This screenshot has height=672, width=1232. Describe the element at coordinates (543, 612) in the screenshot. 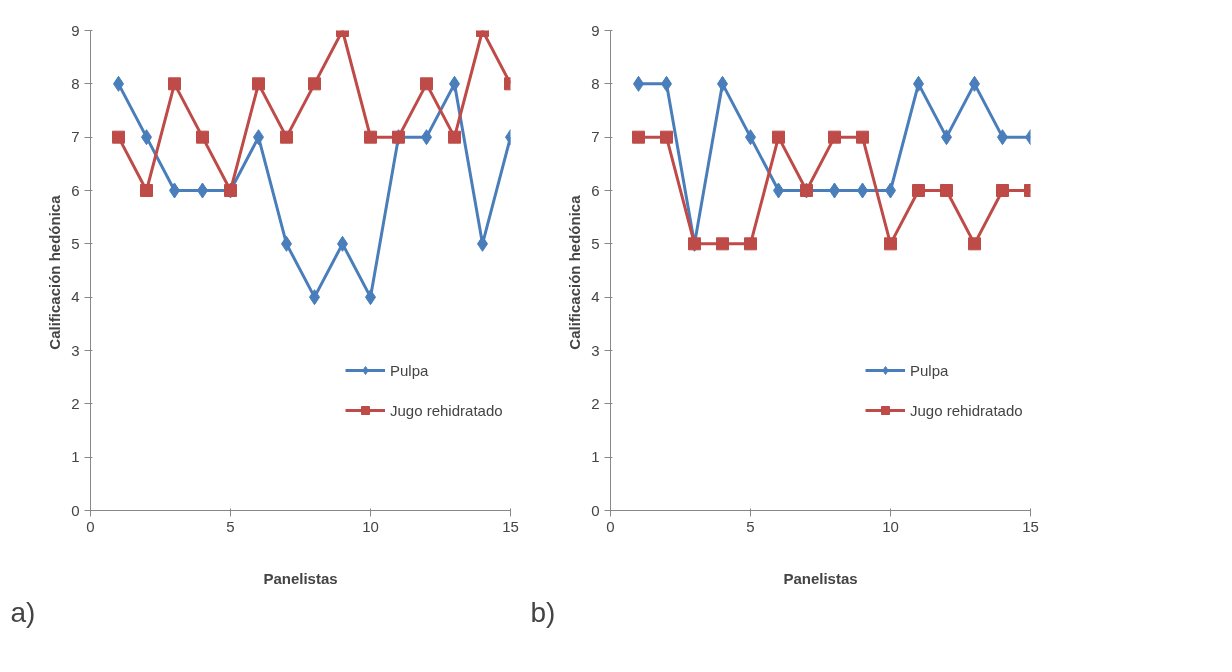

I see `text: b)` at that location.